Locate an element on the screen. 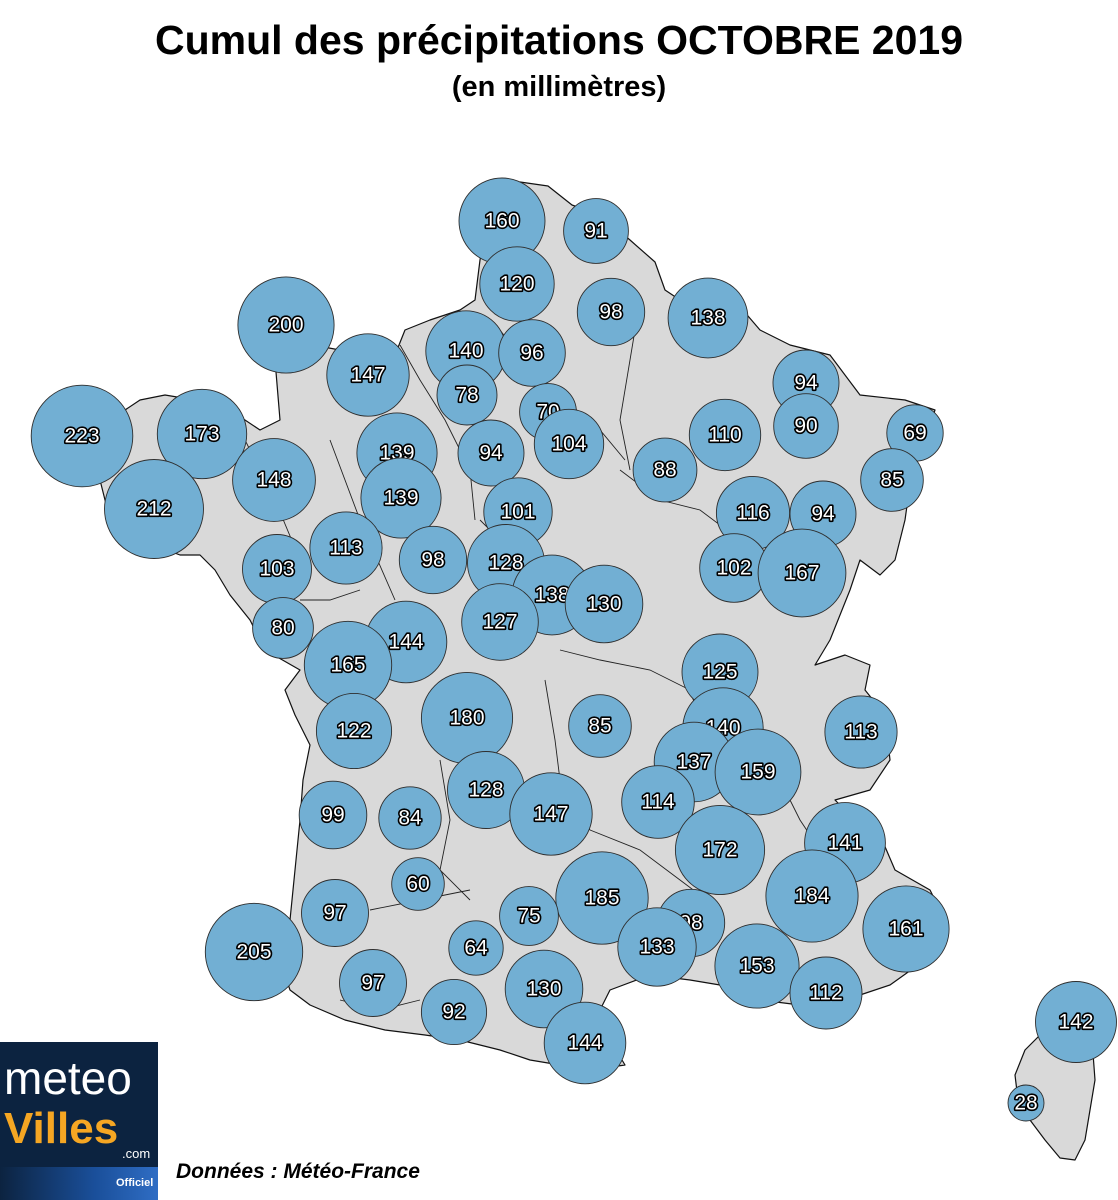 The height and width of the screenshot is (1200, 1118). meteovilles-logo: meteo Villes .com Officiel is located at coordinates (79, 1121).